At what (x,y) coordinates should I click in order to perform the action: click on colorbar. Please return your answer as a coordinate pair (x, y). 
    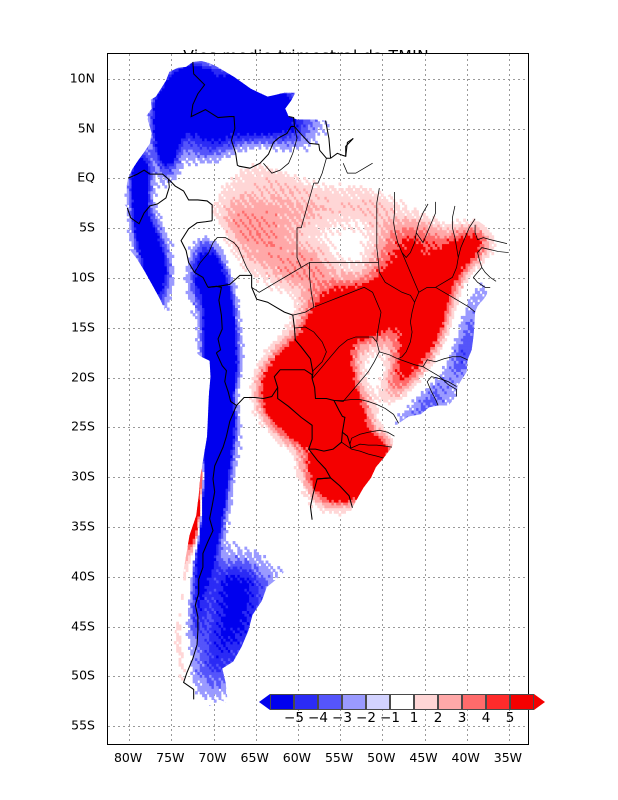
    Looking at the image, I should click on (402, 702).